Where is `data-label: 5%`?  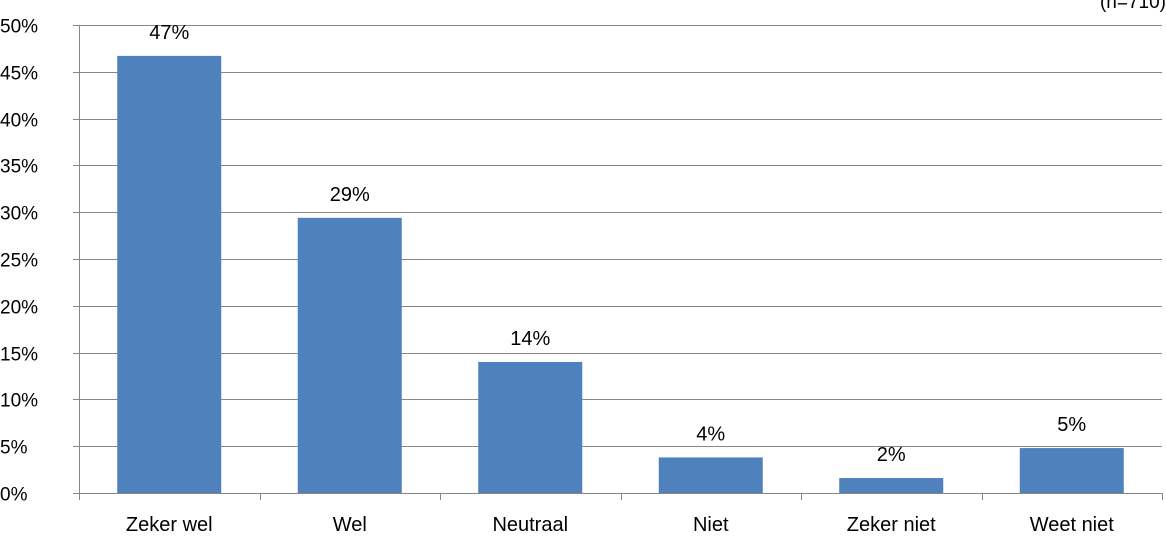 data-label: 5% is located at coordinates (1071, 425).